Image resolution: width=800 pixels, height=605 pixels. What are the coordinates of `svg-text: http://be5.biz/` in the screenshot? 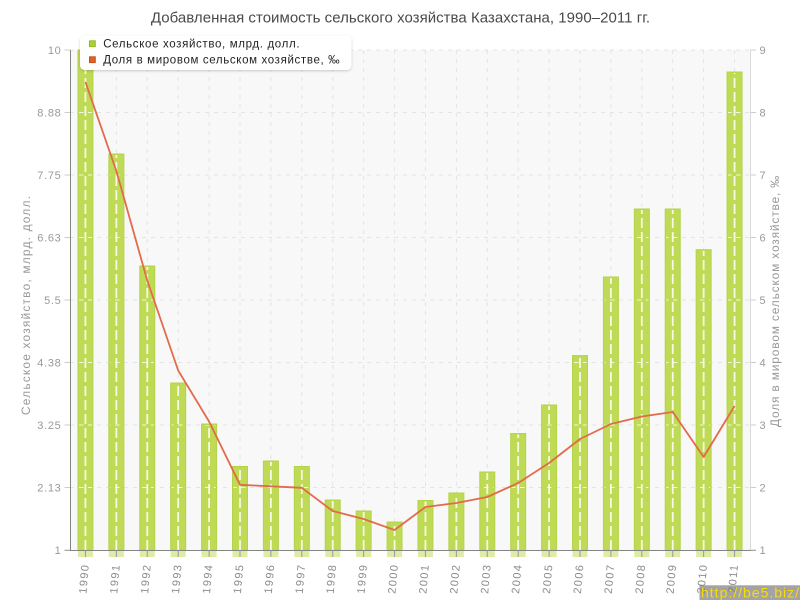 It's located at (750, 593).